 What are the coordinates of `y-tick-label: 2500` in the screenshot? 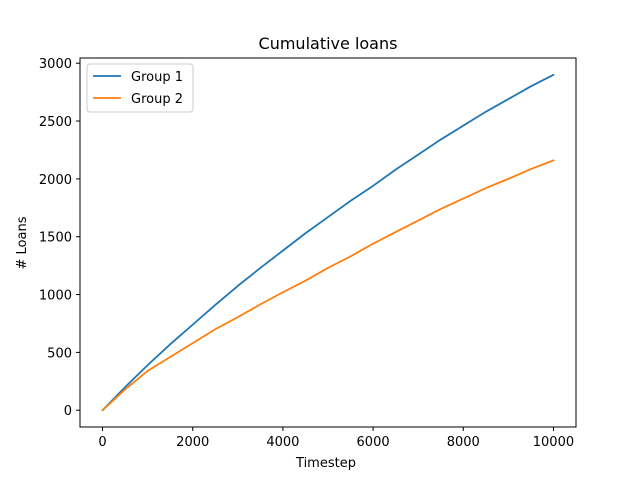 It's located at (55, 122).